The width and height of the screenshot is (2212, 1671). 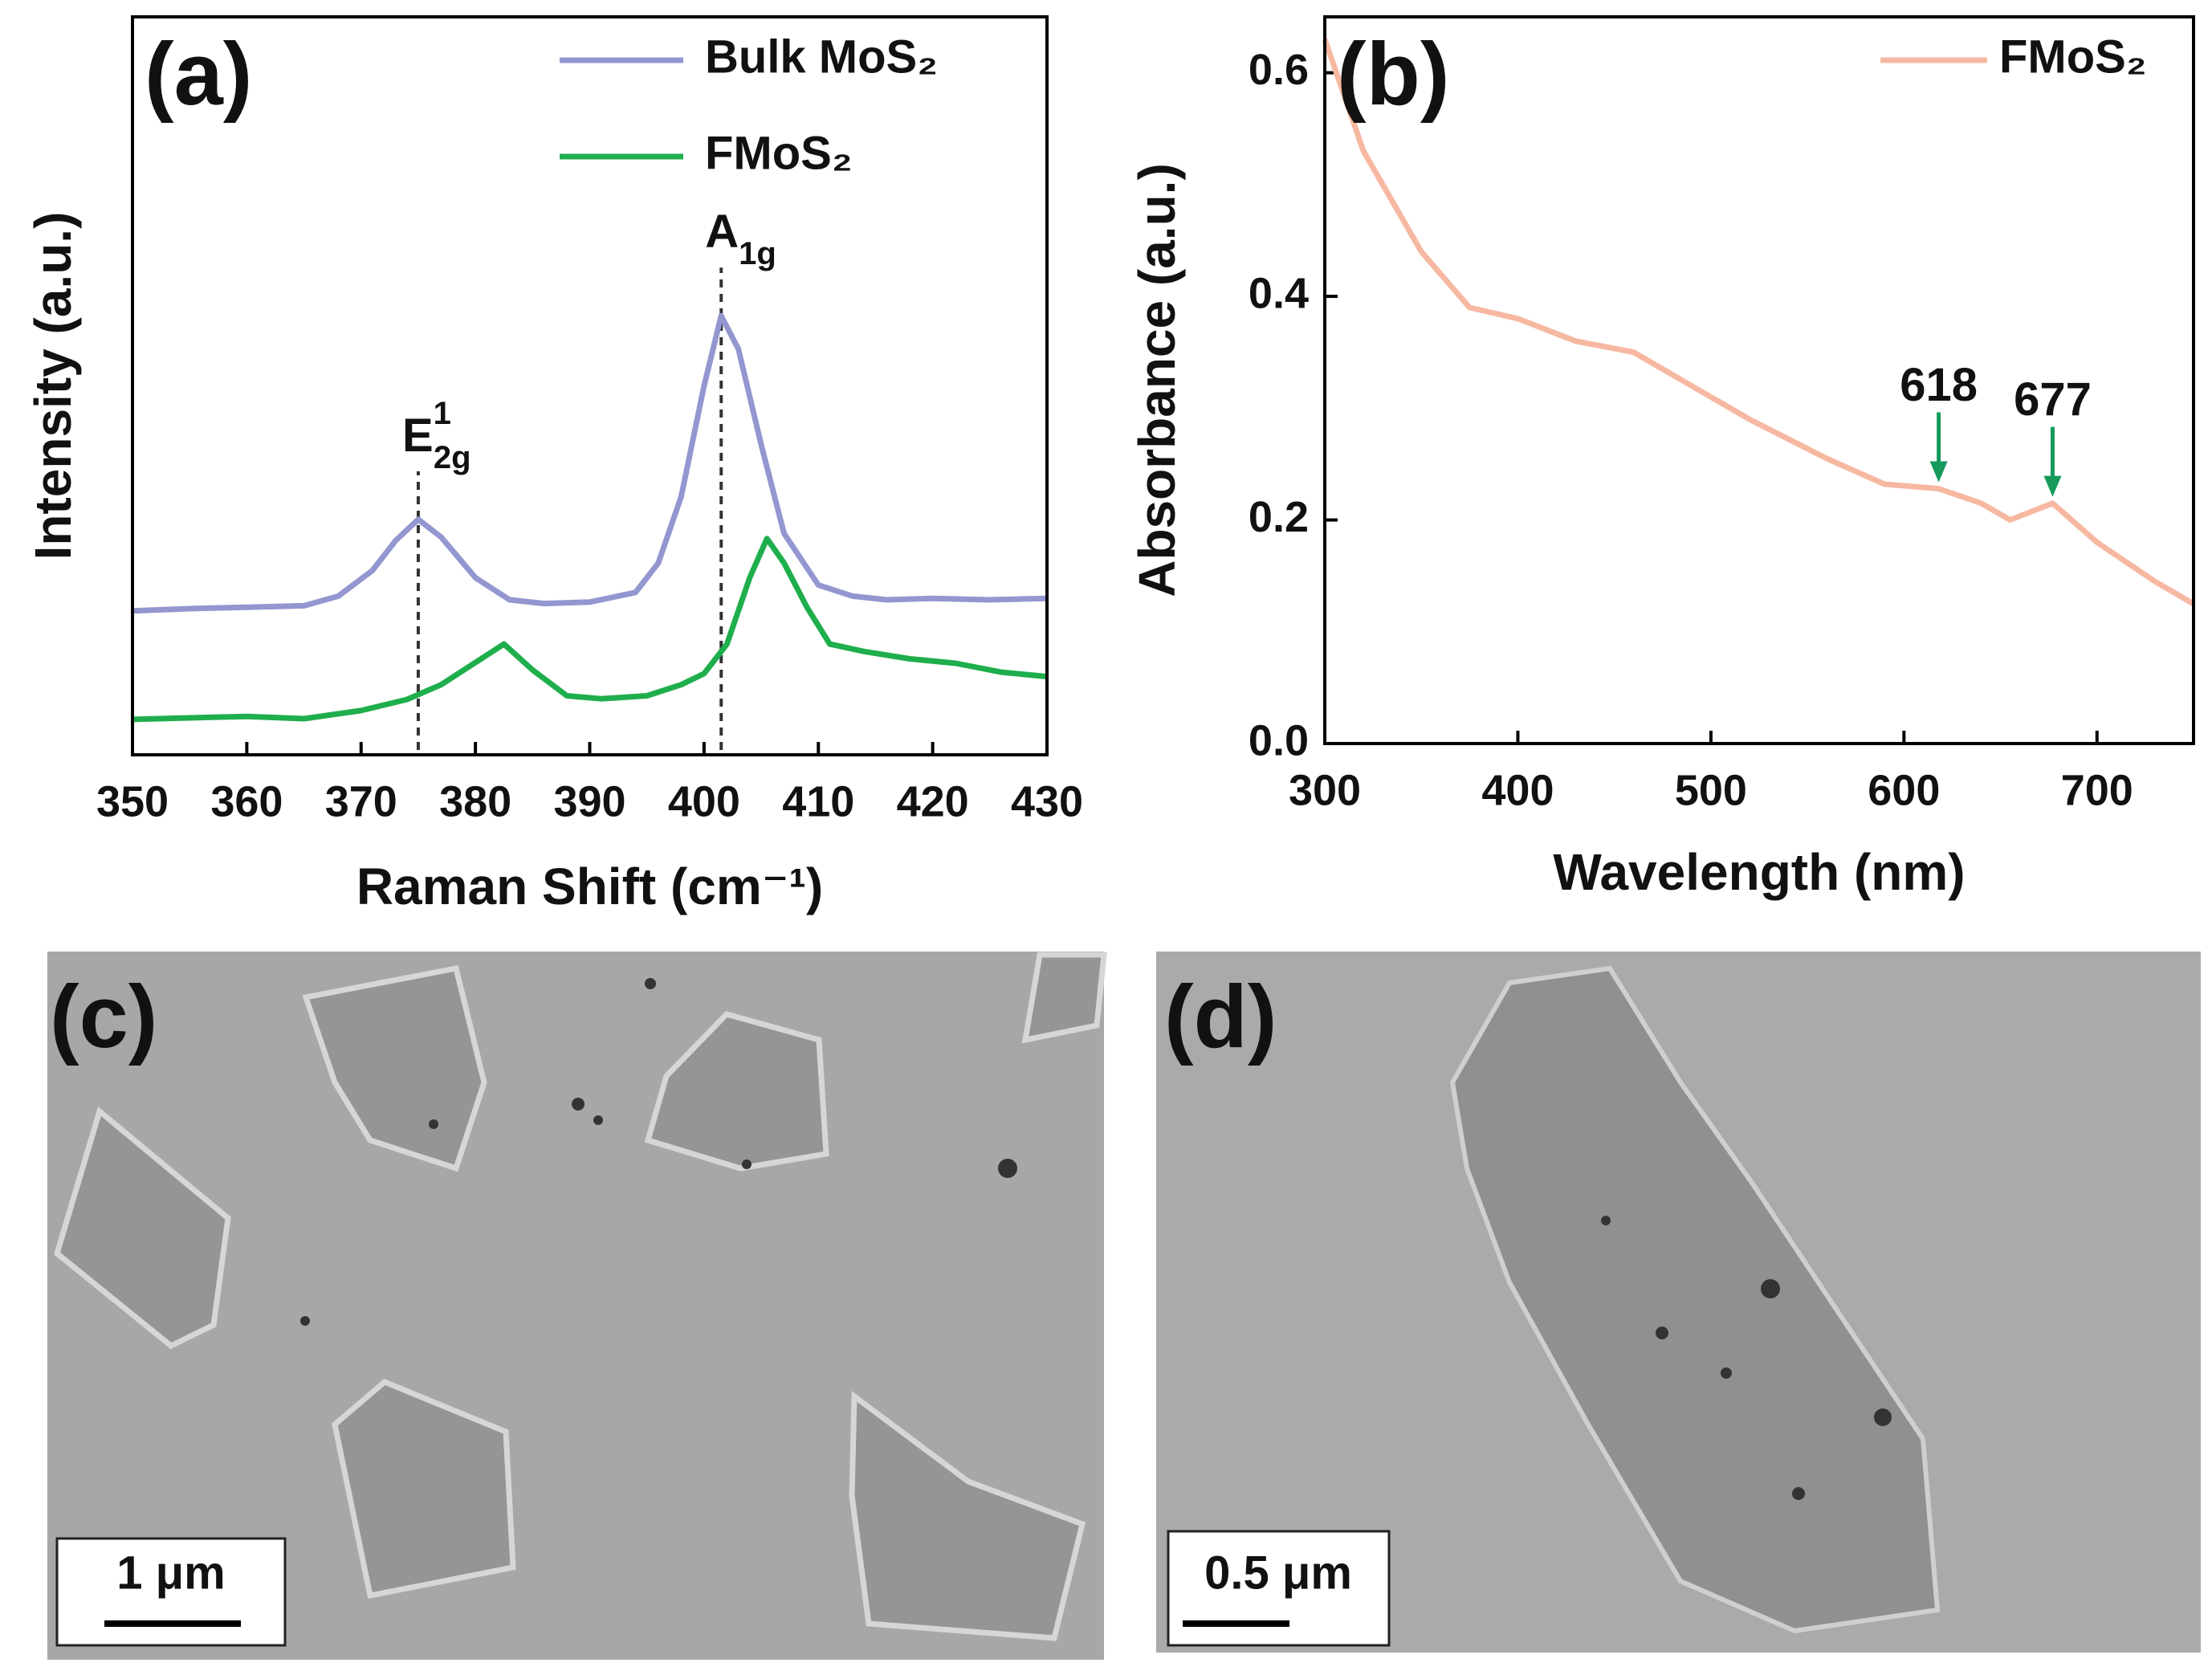 I want to click on x-tick-label: 350, so click(x=132, y=801).